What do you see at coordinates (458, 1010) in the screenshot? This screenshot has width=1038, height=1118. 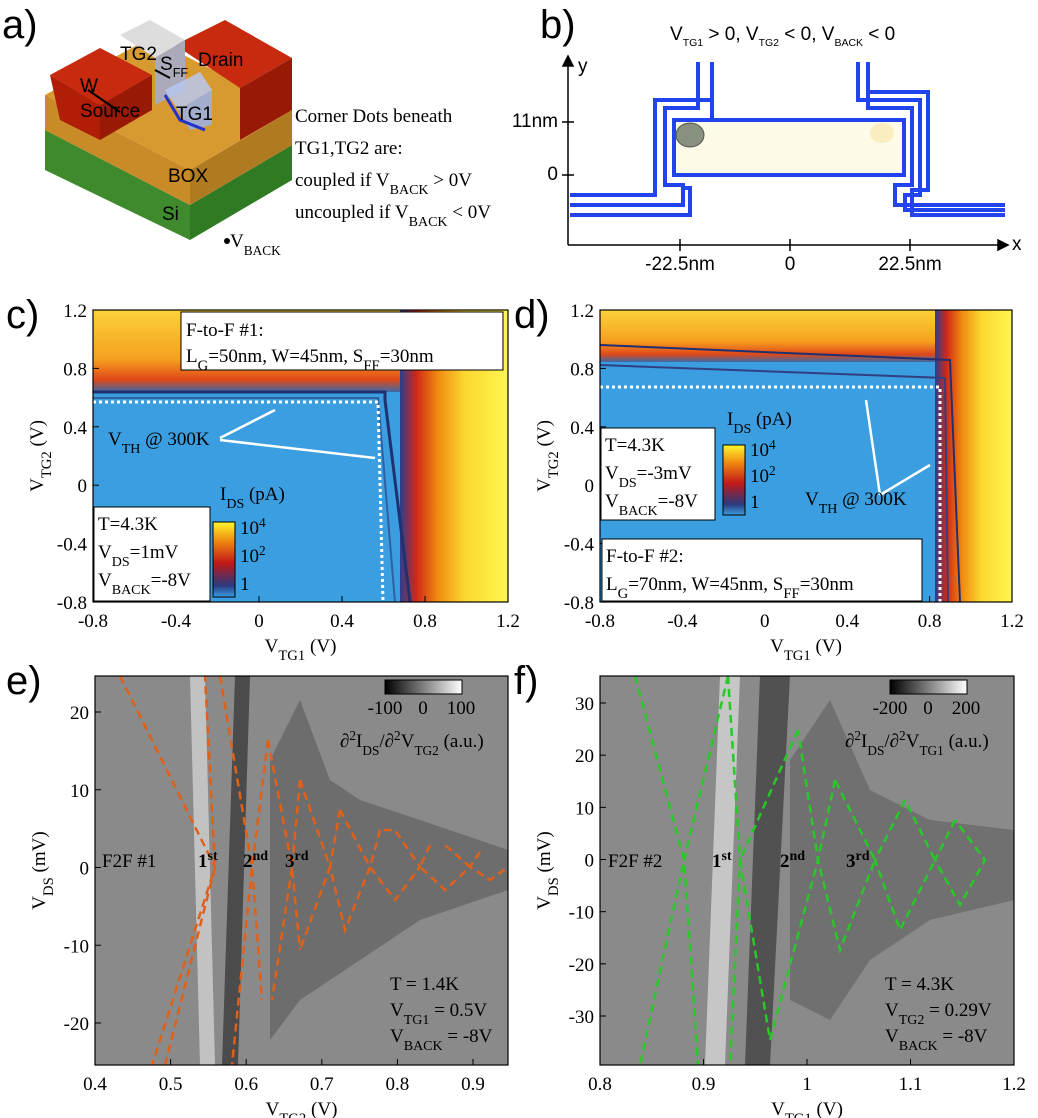 I see `text-run: = 0.5V` at bounding box center [458, 1010].